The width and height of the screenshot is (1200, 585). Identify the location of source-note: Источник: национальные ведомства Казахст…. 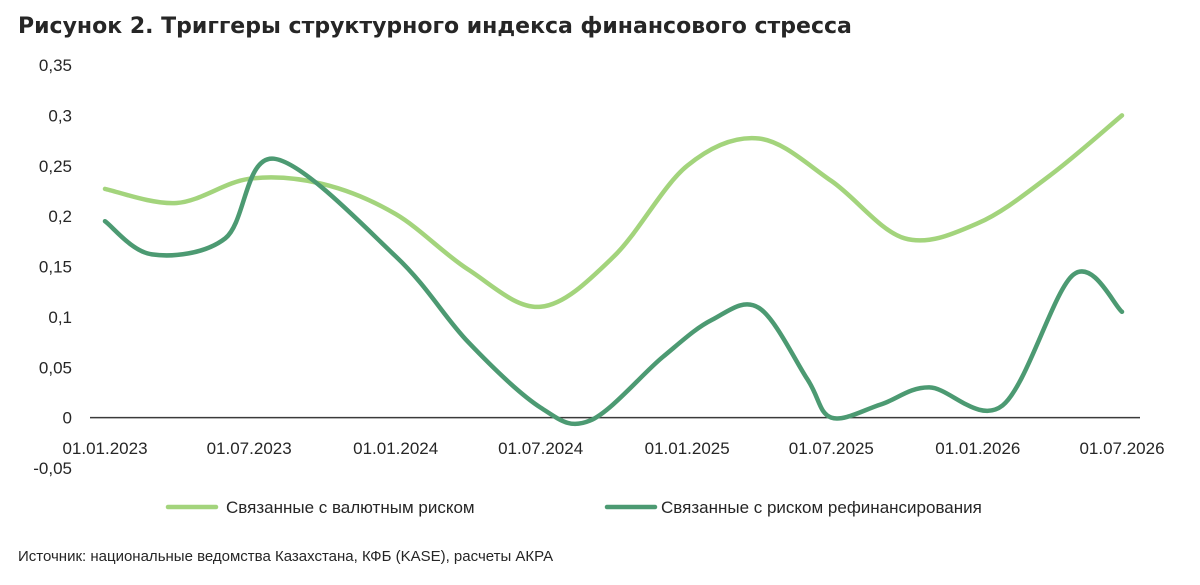
(286, 556).